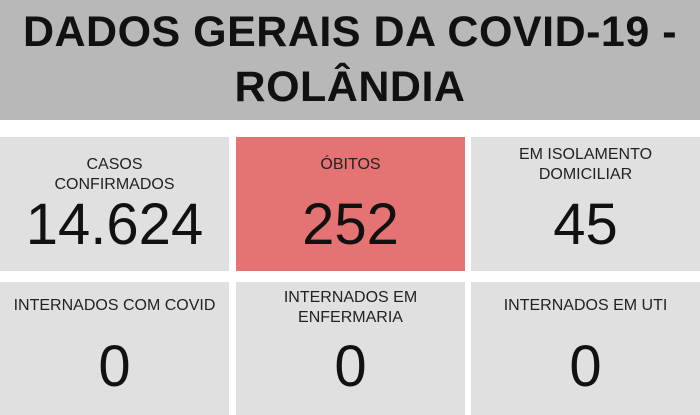 The width and height of the screenshot is (700, 415). I want to click on card-label: INTERNADOS COM COVID, so click(114, 305).